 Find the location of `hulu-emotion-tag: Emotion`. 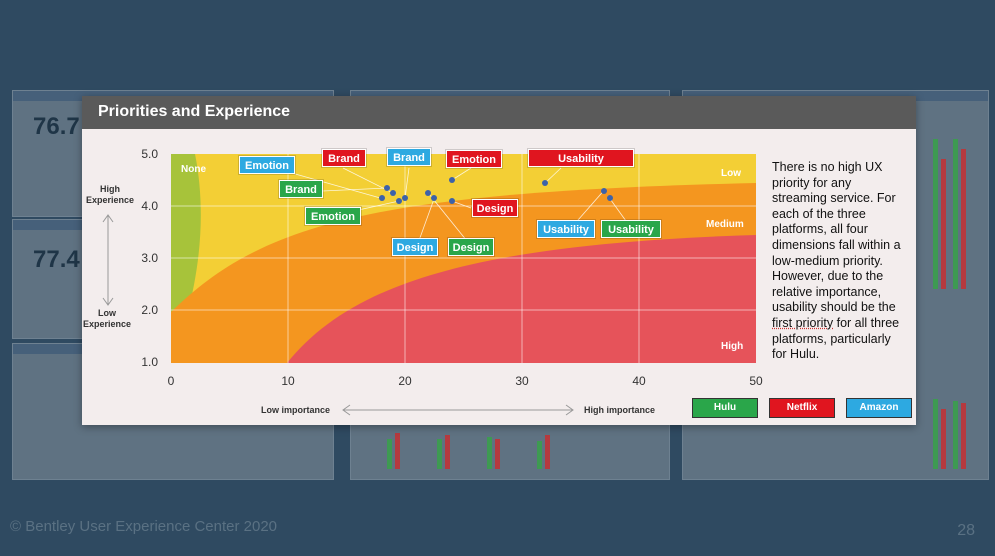

hulu-emotion-tag: Emotion is located at coordinates (333, 216).